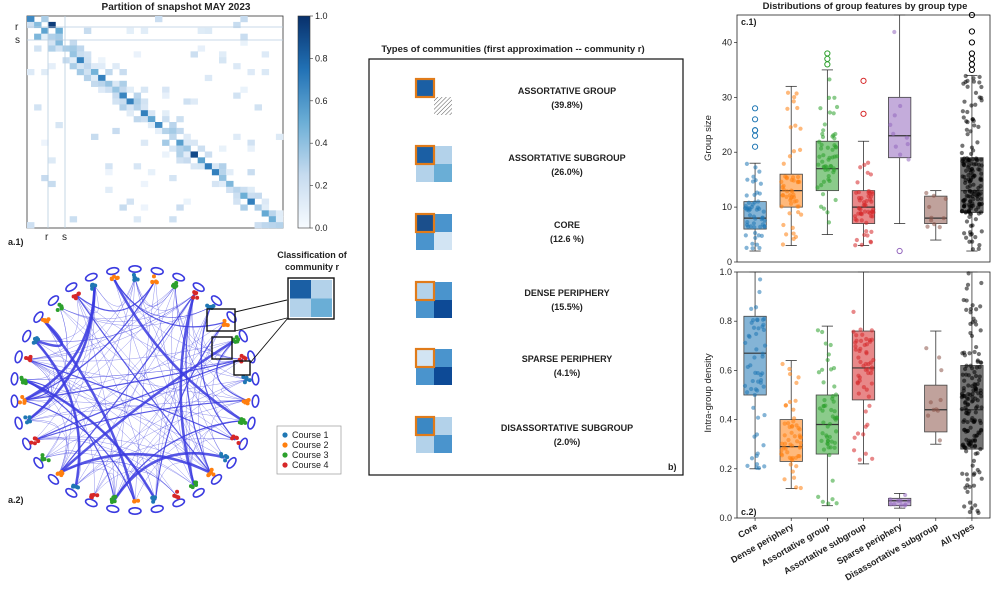  What do you see at coordinates (855, 395) in the screenshot?
I see `boxplot-intra-group-density: 0.0 0.2 0.4 0.6 0.8 1.0` at bounding box center [855, 395].